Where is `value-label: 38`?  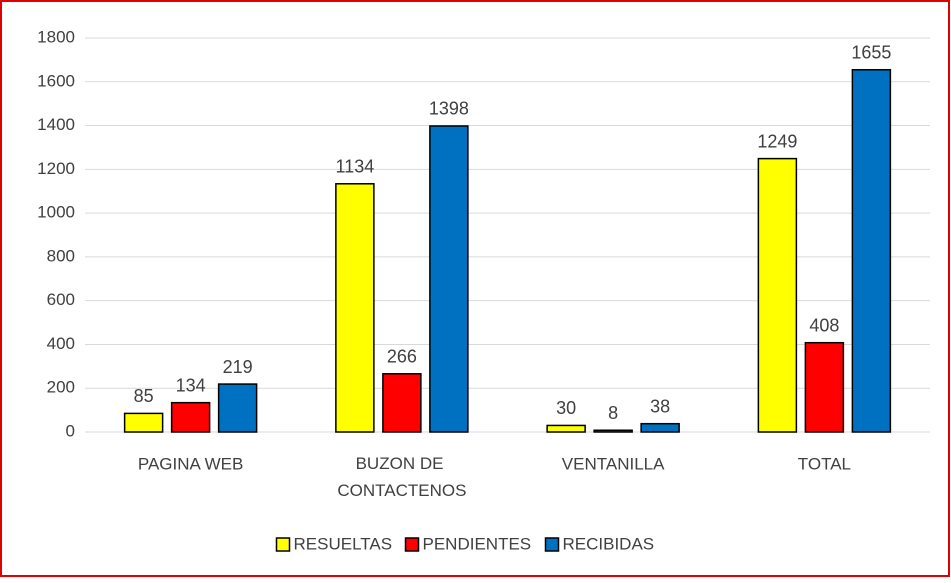
value-label: 38 is located at coordinates (660, 406).